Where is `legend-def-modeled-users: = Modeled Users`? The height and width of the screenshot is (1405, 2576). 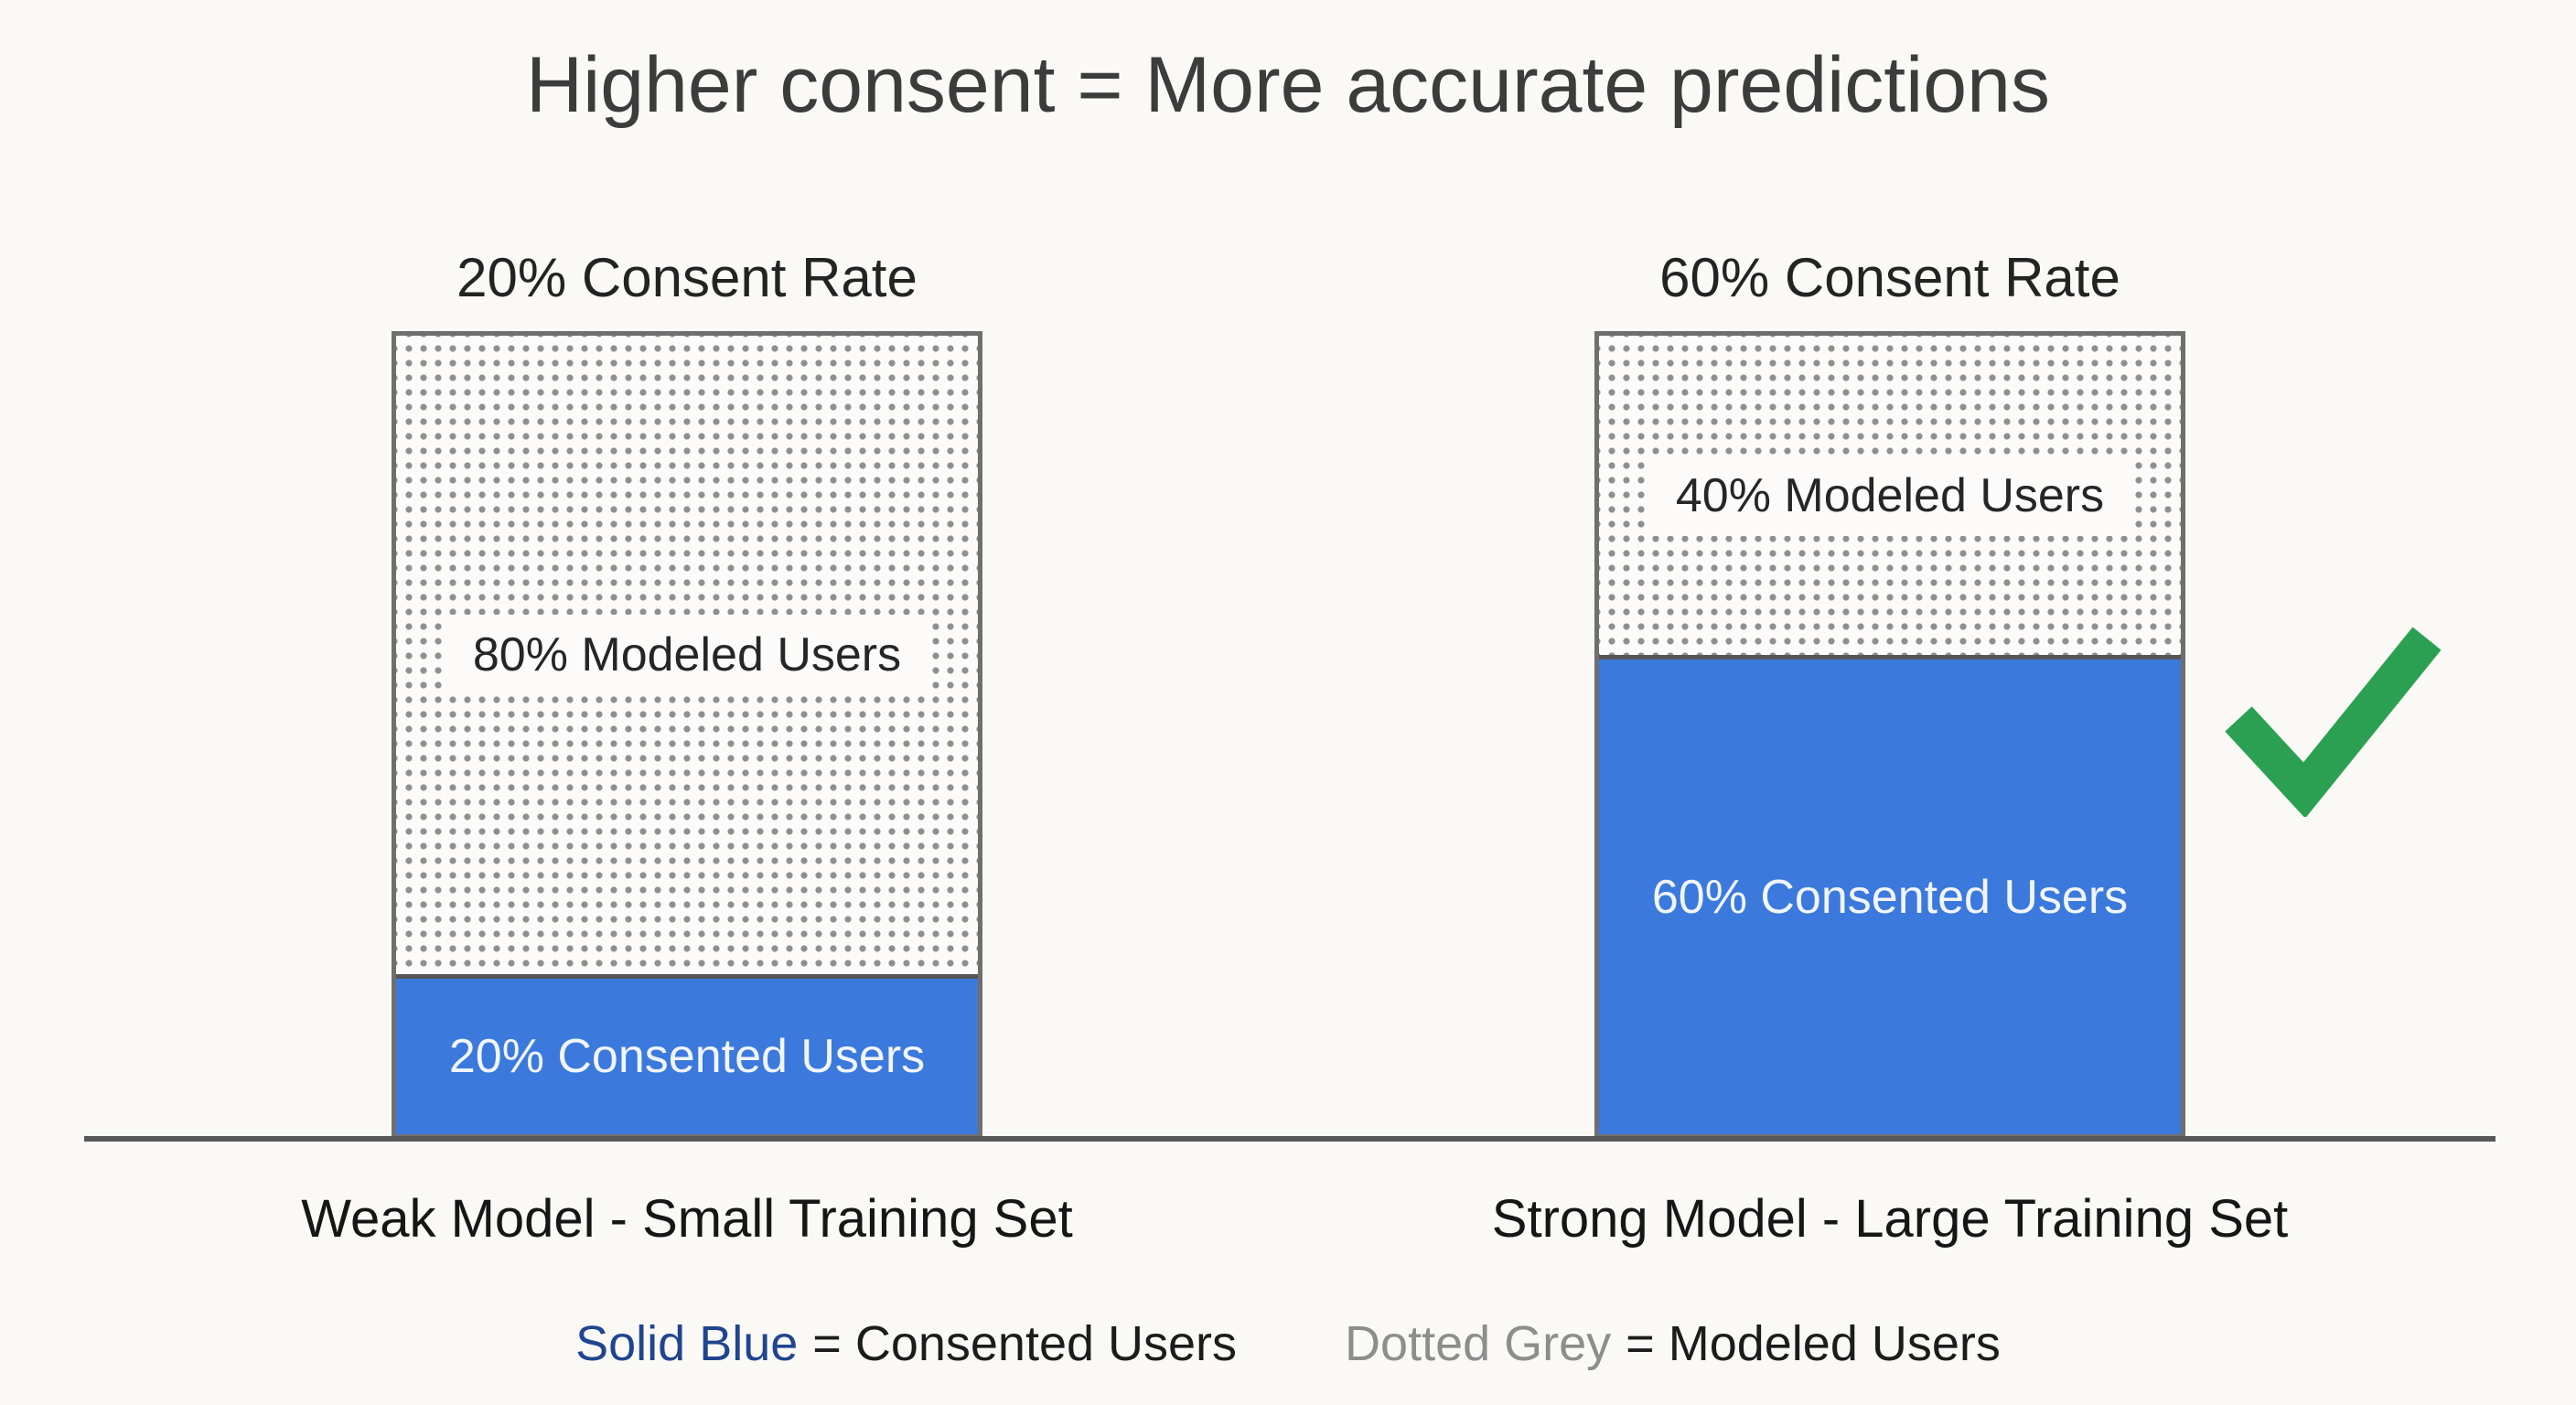 legend-def-modeled-users: = Modeled Users is located at coordinates (1814, 1343).